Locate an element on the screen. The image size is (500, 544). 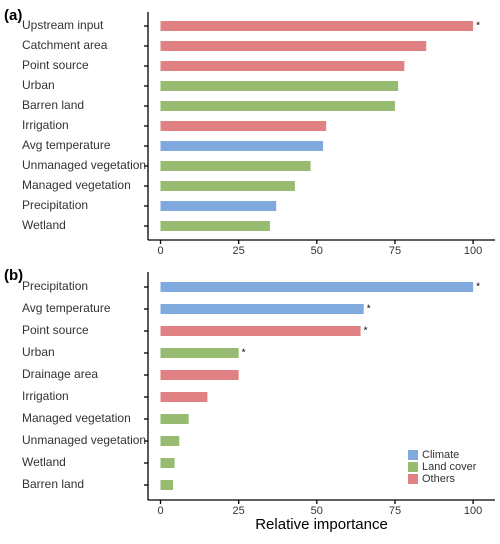
panel-label: (b) is located at coordinates (13, 275).